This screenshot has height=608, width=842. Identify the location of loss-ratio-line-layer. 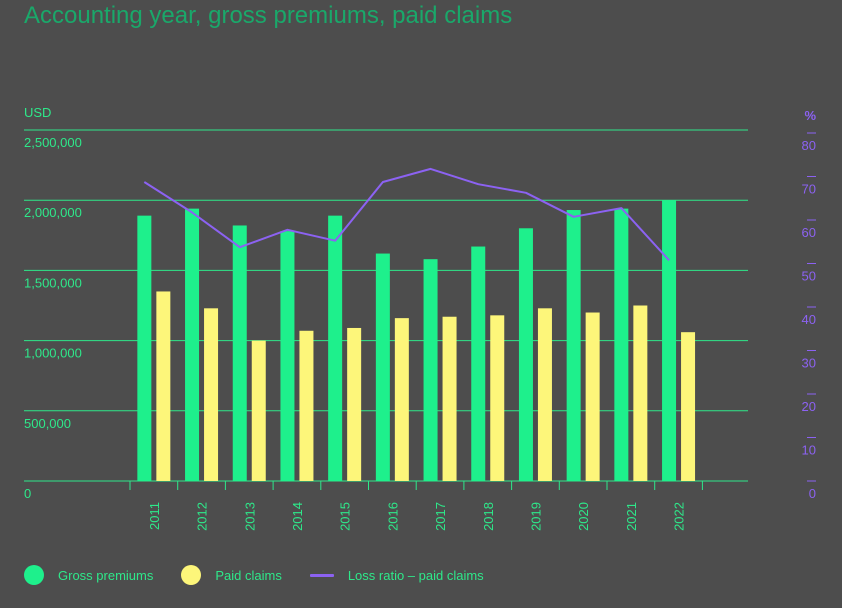
(406, 214).